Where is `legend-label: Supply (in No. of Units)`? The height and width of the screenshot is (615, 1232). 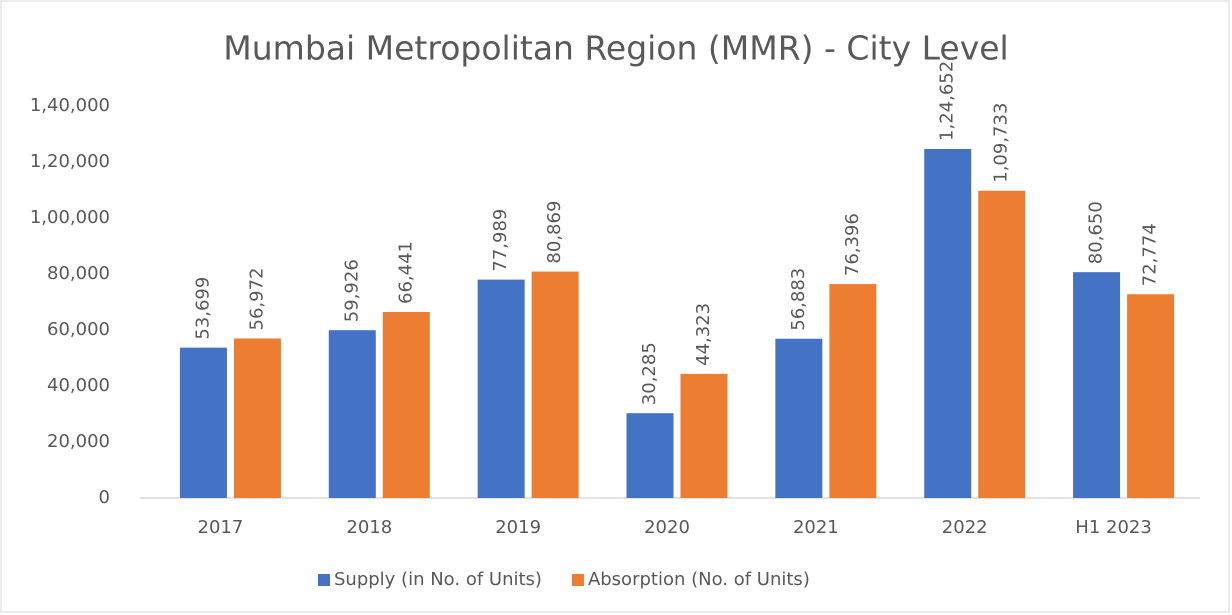 legend-label: Supply (in No. of Units) is located at coordinates (438, 579).